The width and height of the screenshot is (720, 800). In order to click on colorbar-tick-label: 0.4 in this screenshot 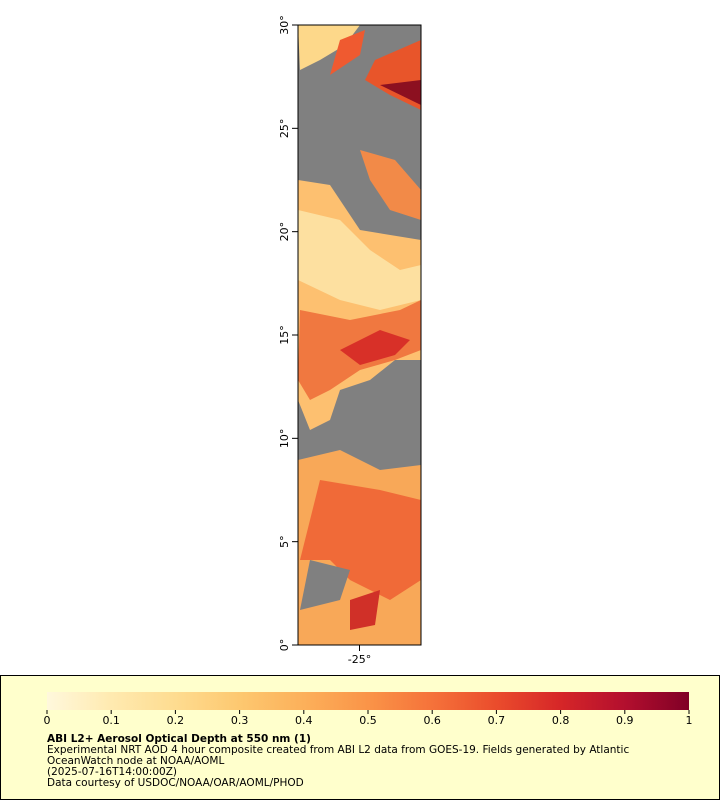, I will do `click(304, 720)`.